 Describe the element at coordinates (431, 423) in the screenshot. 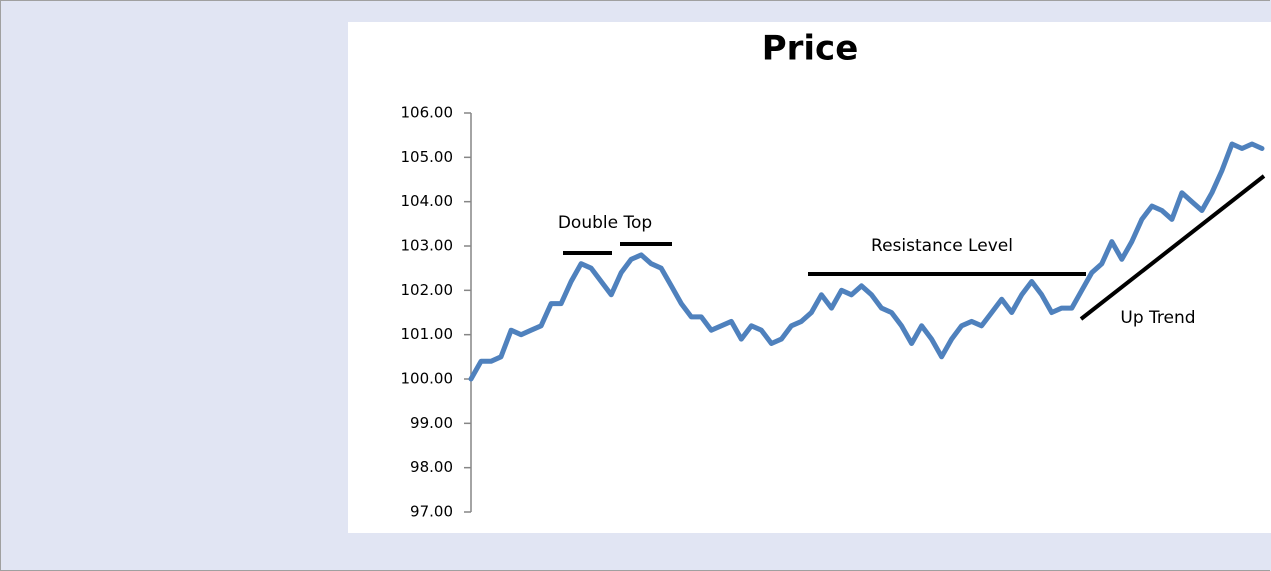

I see `y-tick-label: 99.00` at that location.